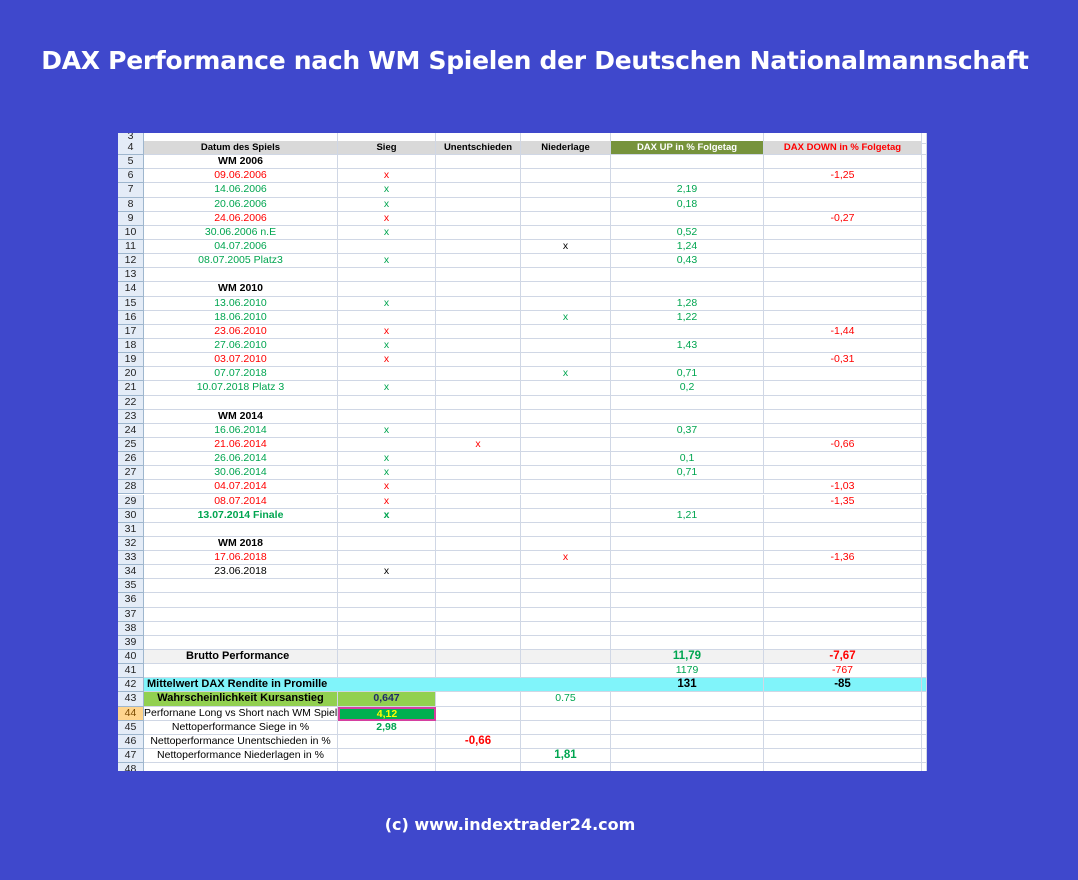 Image resolution: width=1078 pixels, height=880 pixels. Describe the element at coordinates (843, 360) in the screenshot. I see `cell-dax-down: -0,31` at that location.